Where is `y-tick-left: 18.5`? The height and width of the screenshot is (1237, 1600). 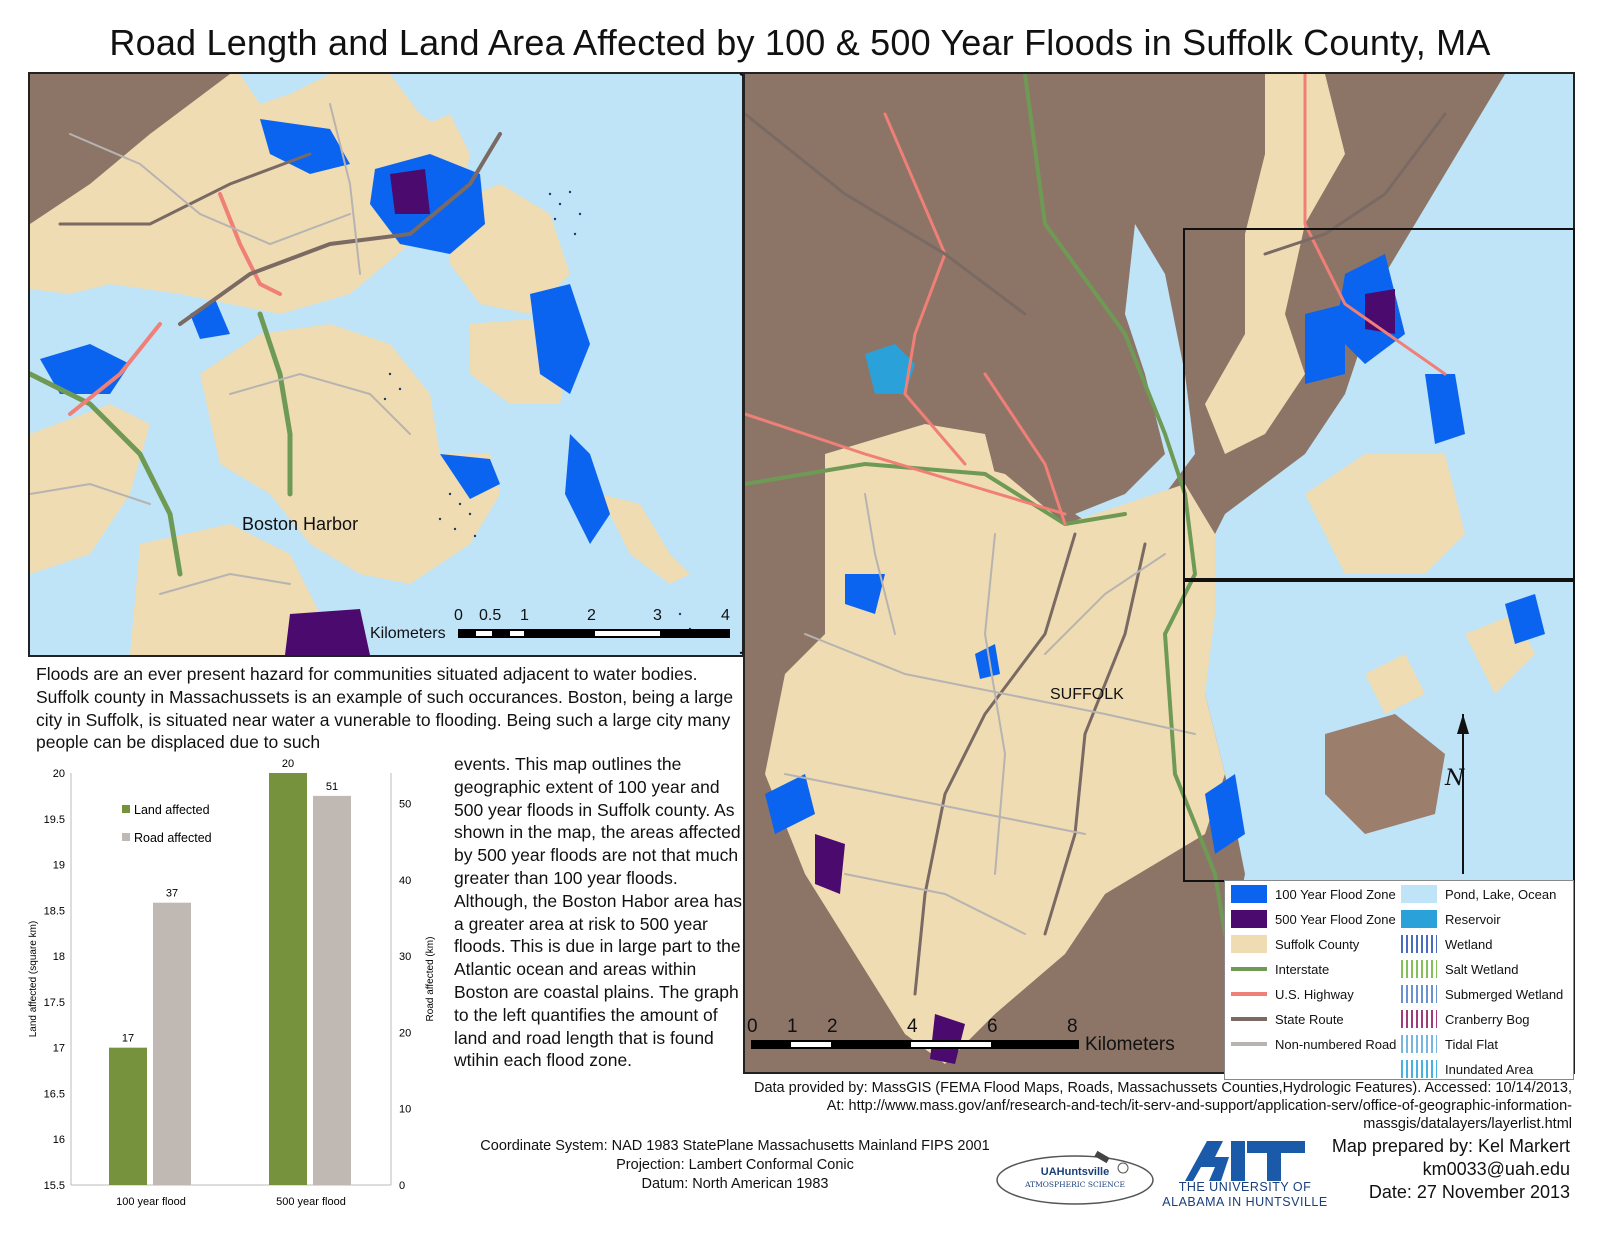
y-tick-left: 18.5 is located at coordinates (54, 911).